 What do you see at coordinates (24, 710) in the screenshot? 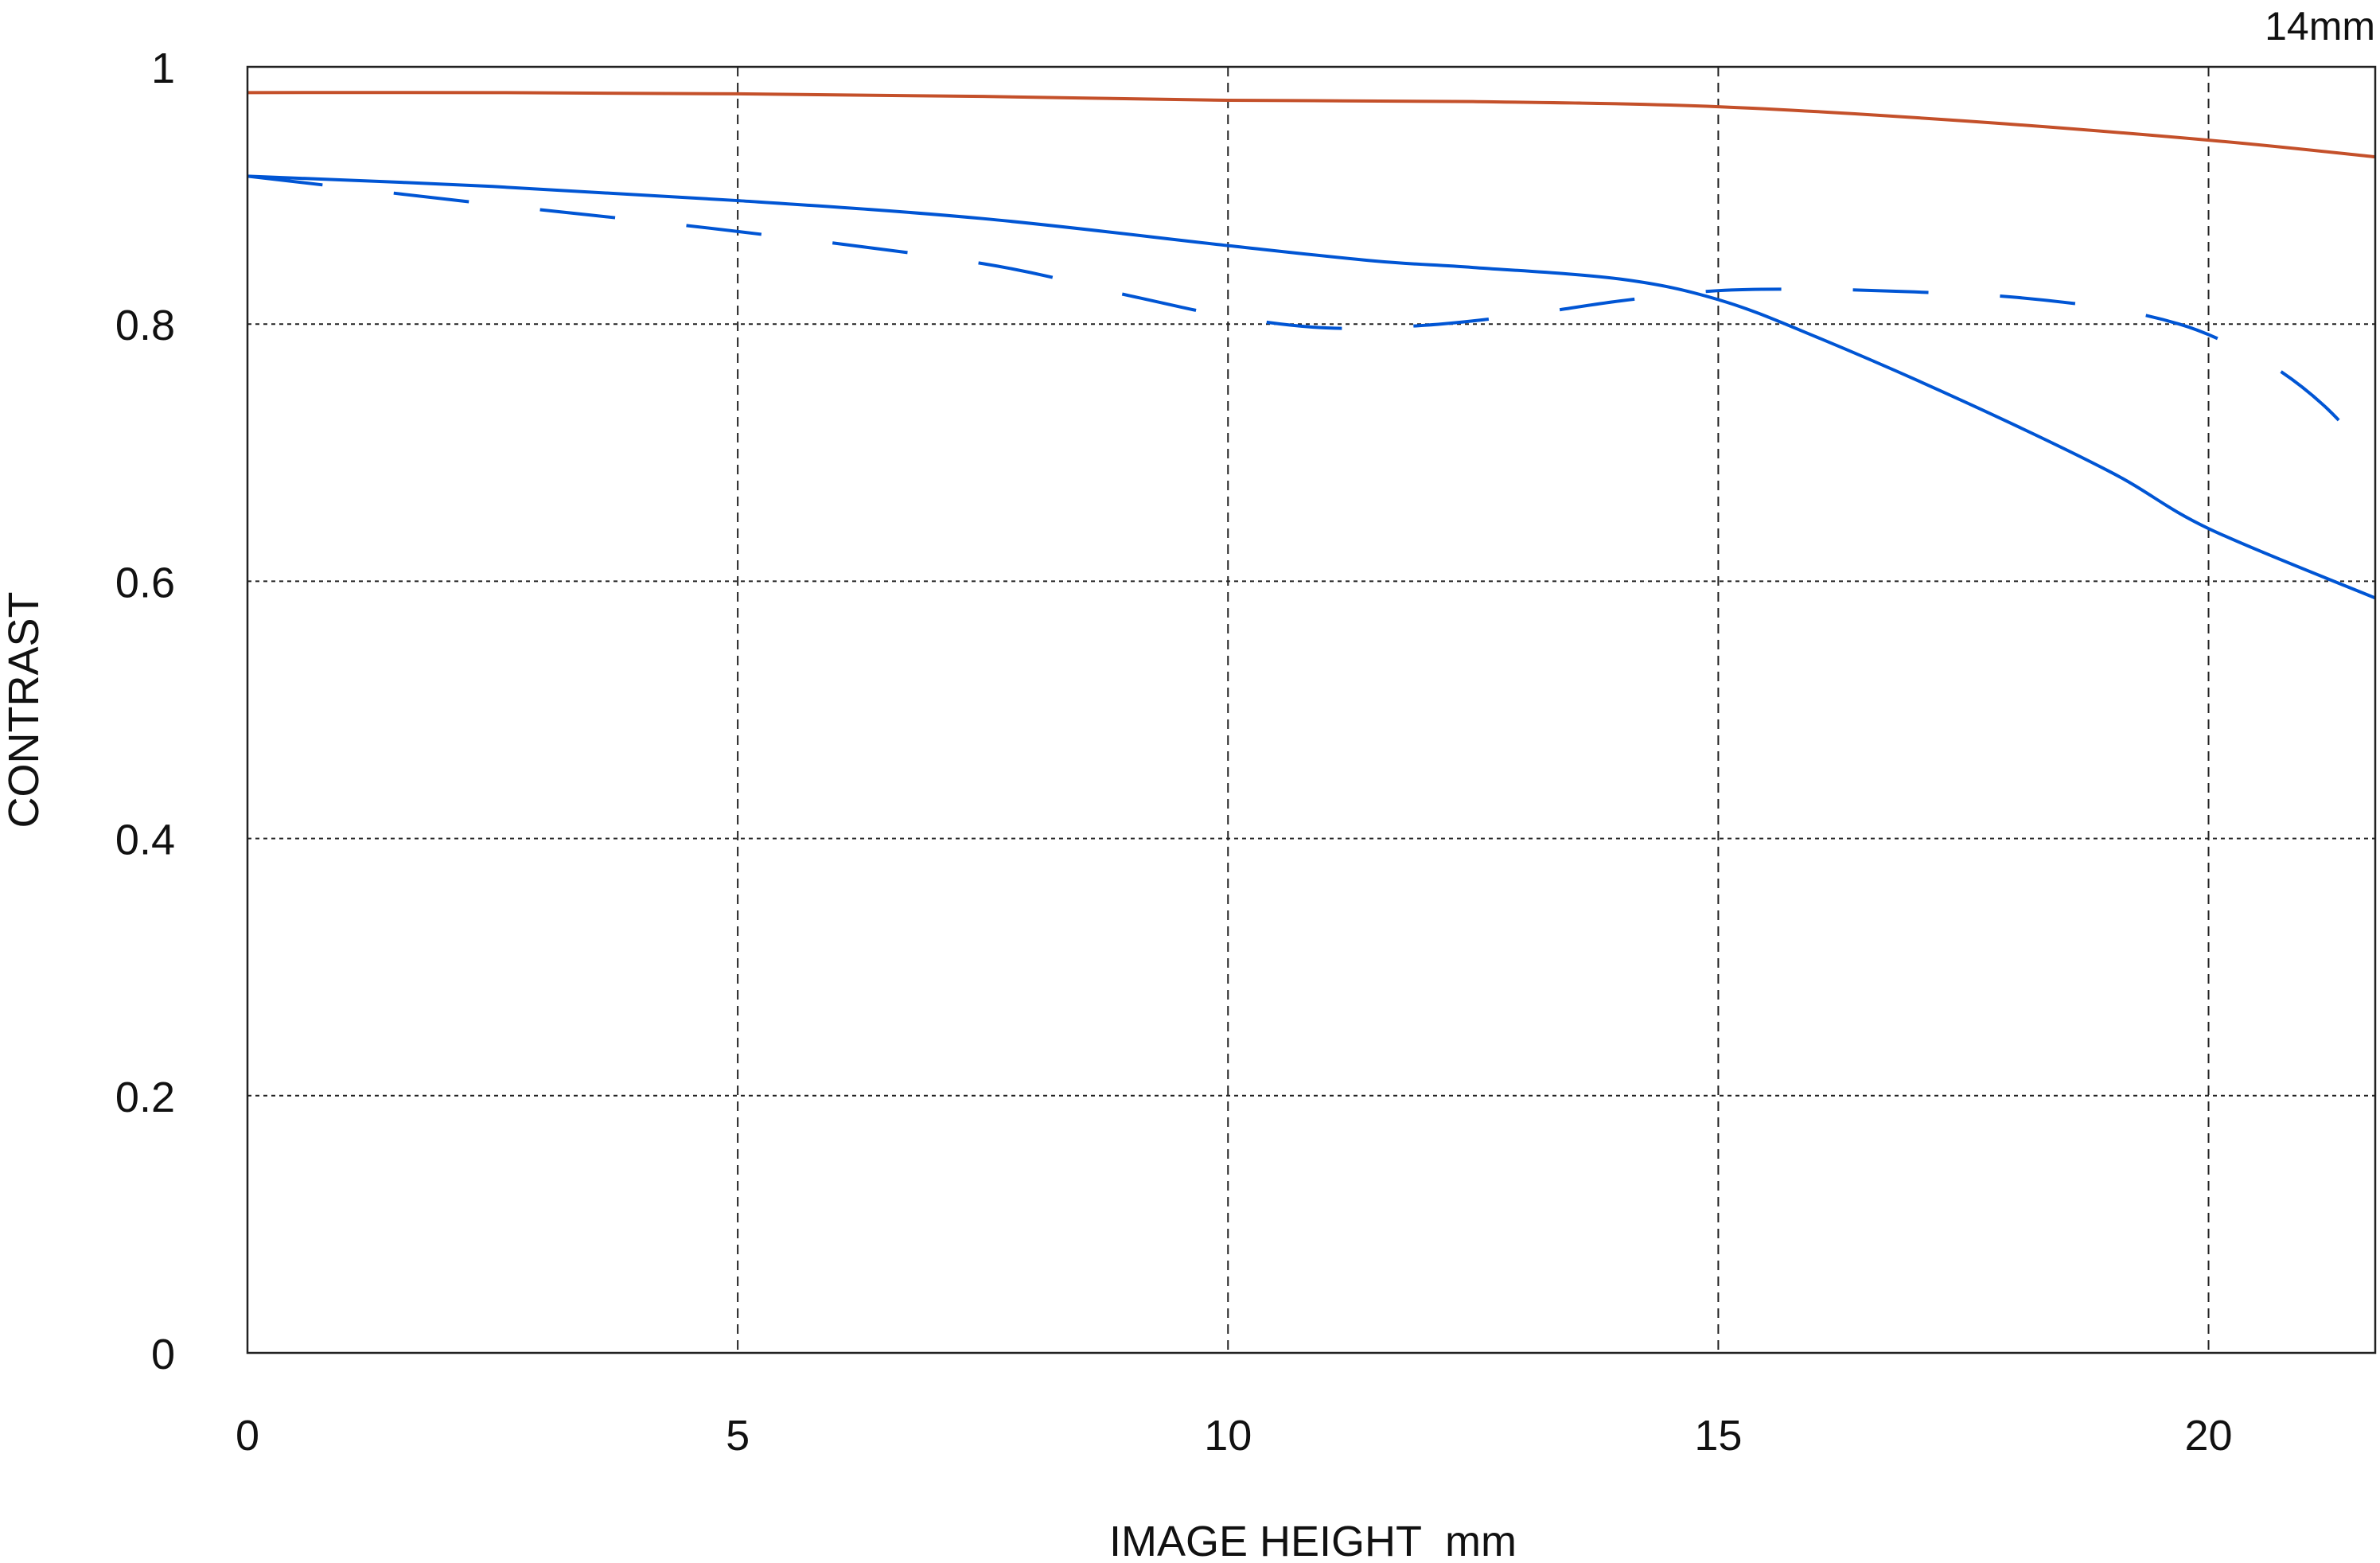
I see `y-axis-label: CONTRAST` at bounding box center [24, 710].